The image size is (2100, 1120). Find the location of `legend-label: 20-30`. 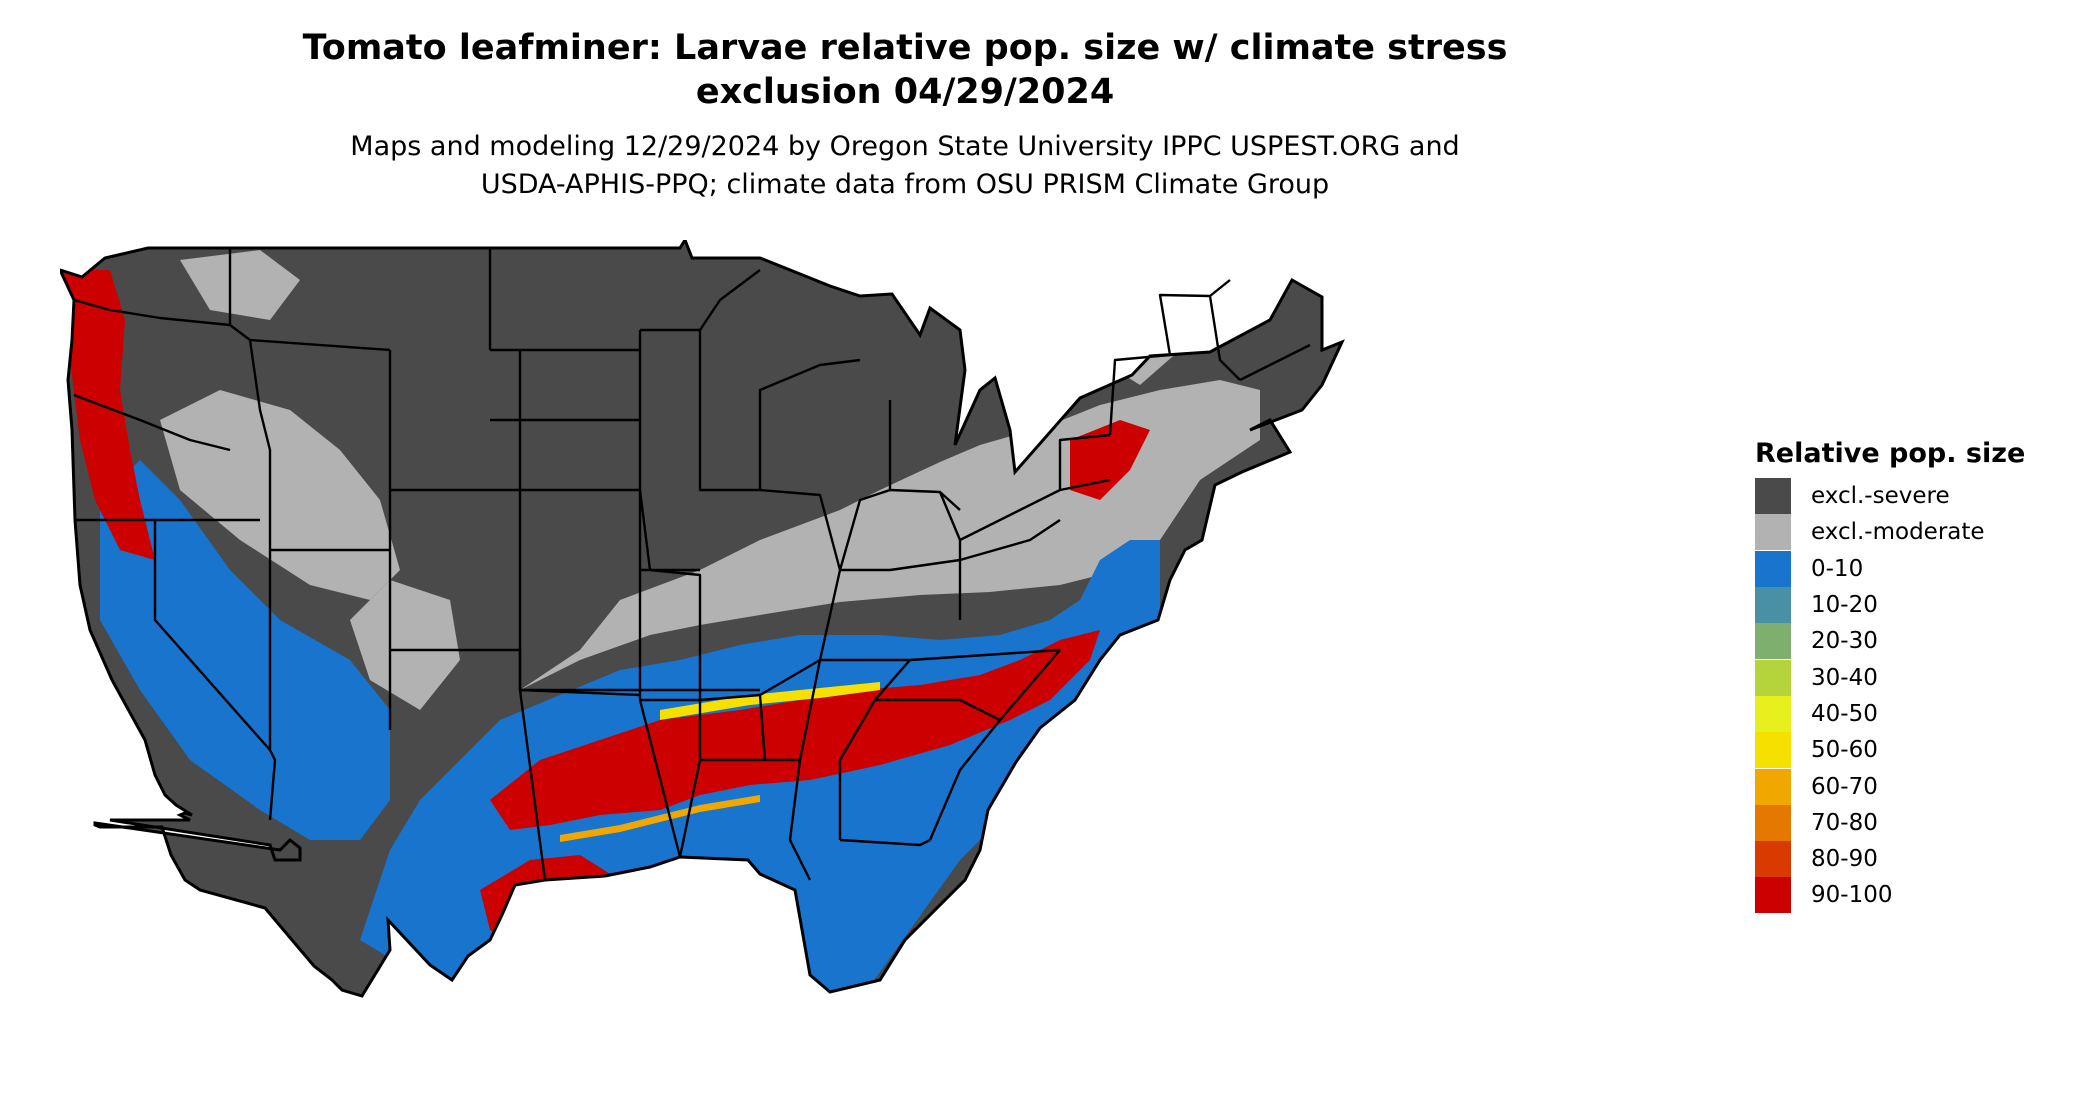

legend-label: 20-30 is located at coordinates (1844, 641).